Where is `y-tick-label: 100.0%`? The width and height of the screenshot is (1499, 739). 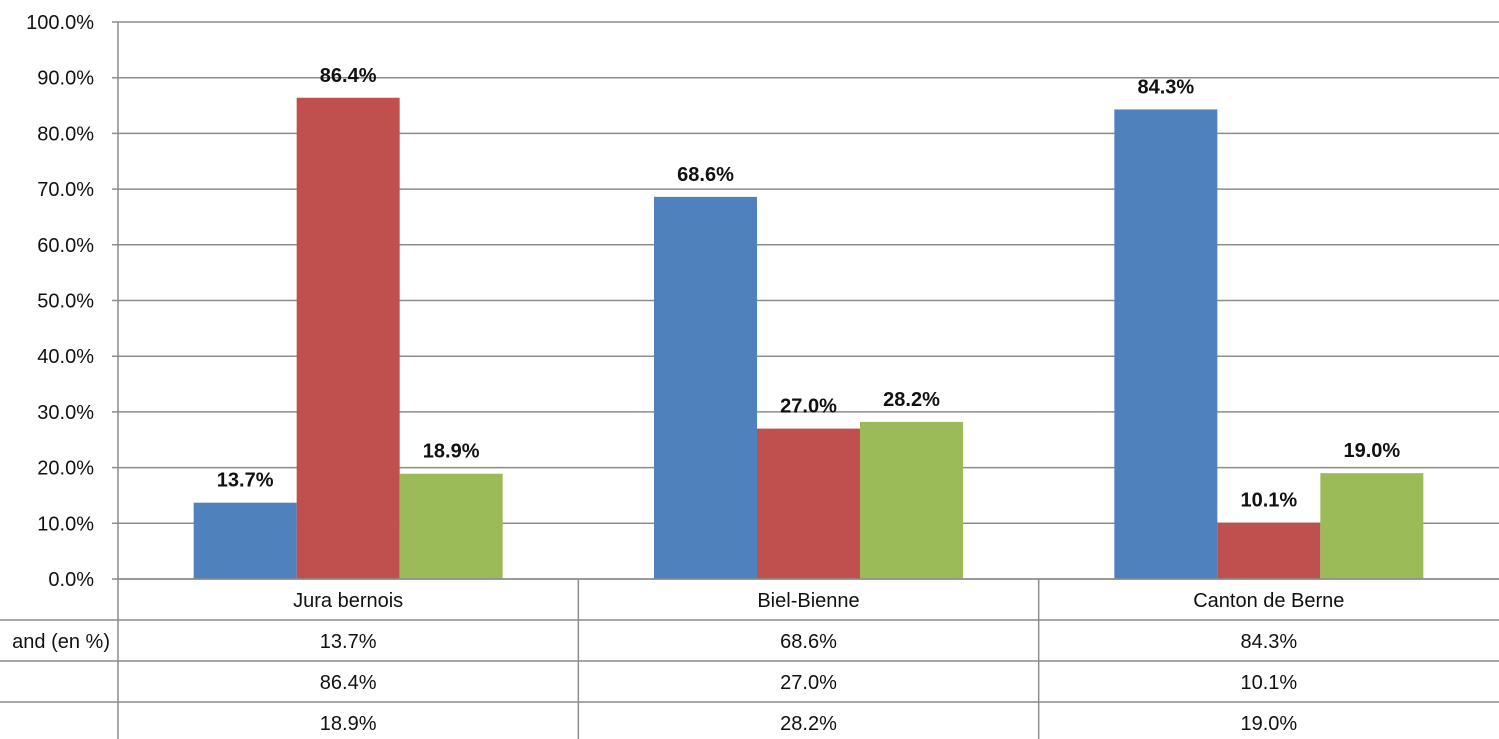
y-tick-label: 100.0% is located at coordinates (60, 23).